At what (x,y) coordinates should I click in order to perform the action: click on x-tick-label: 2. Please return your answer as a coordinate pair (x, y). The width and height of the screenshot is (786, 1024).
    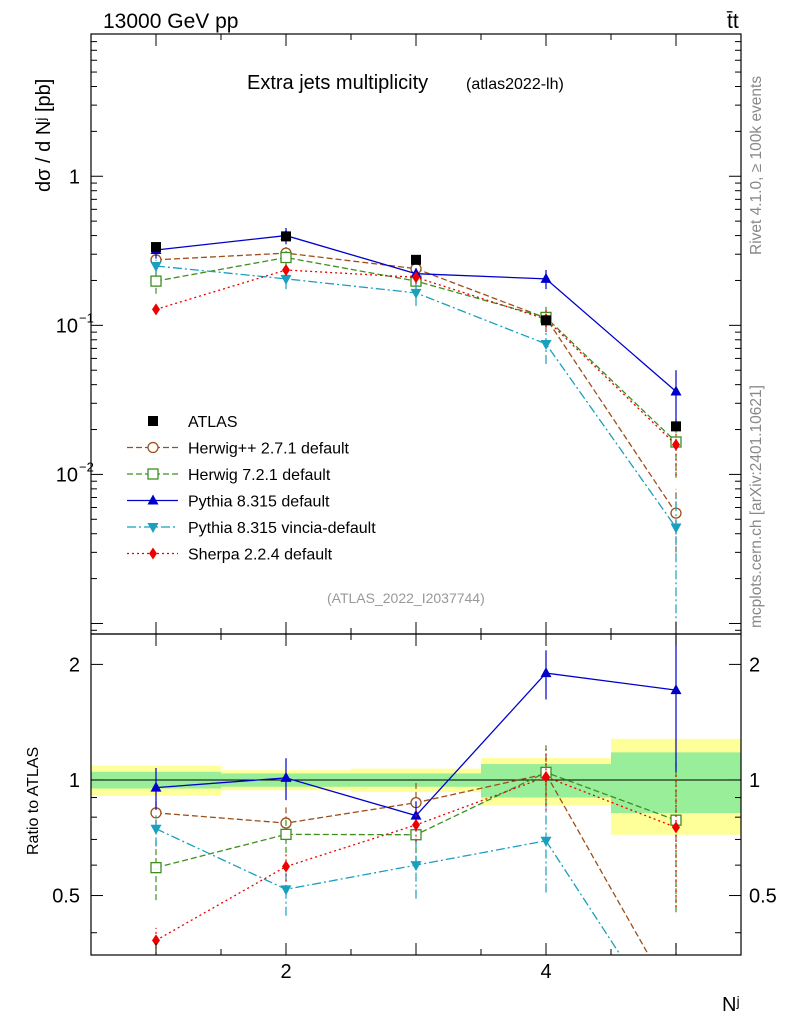
    Looking at the image, I should click on (285, 972).